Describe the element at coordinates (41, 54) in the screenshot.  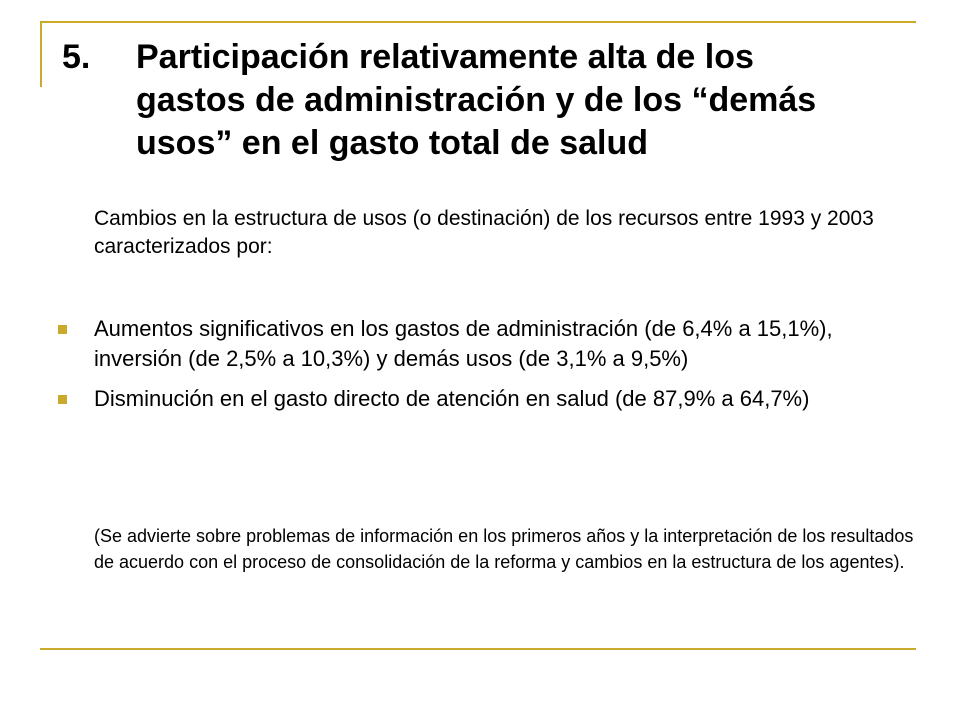
I see `left-rule` at that location.